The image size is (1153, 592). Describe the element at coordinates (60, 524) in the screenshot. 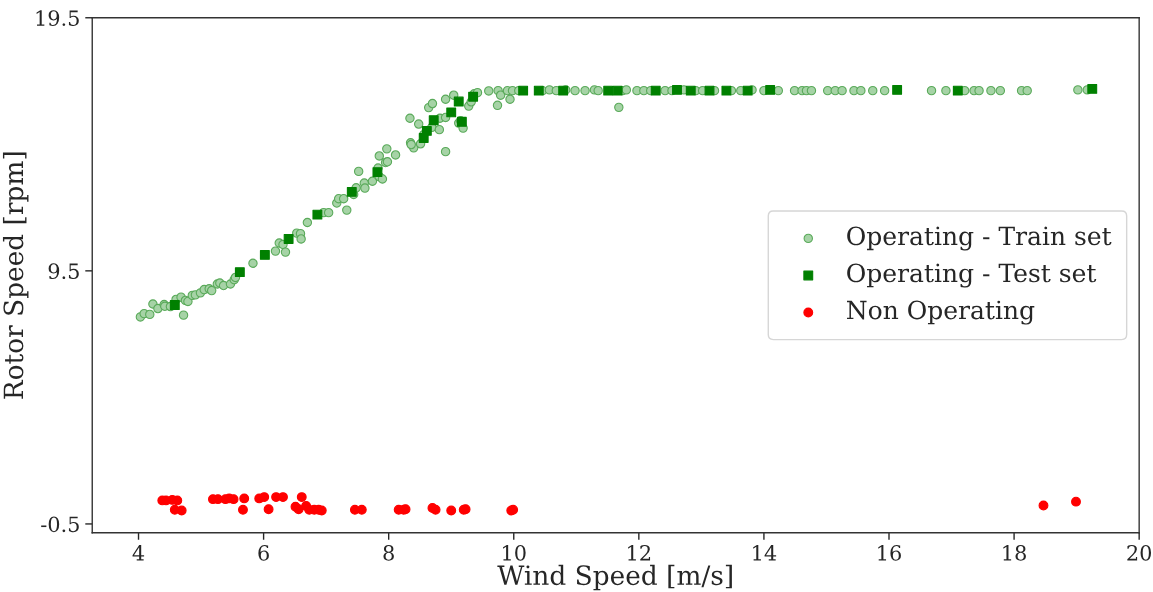

I see `y-tick-label: -0.5` at that location.